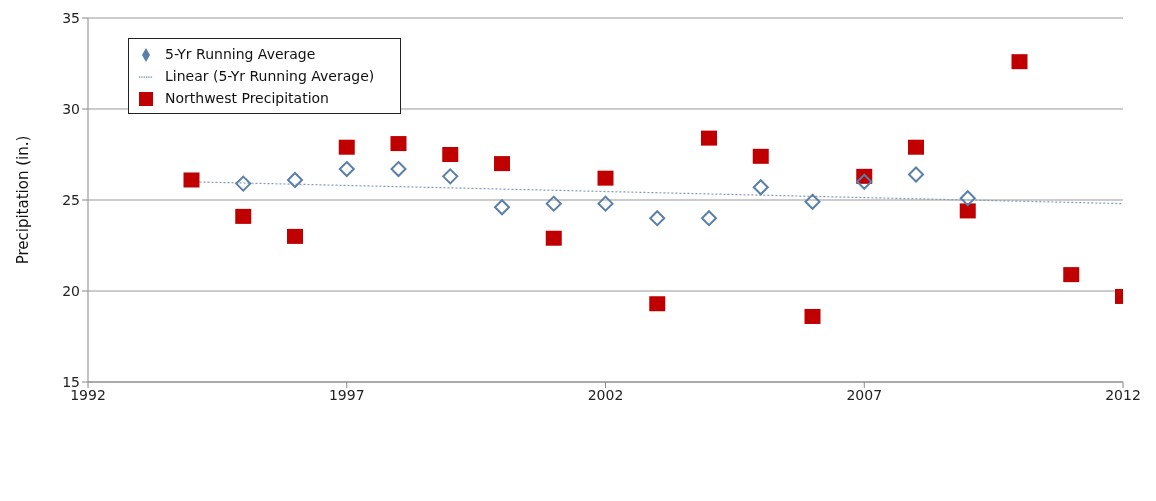 Image resolution: width=1156 pixels, height=501 pixels. What do you see at coordinates (71, 199) in the screenshot?
I see `y-tick-label: 25` at bounding box center [71, 199].